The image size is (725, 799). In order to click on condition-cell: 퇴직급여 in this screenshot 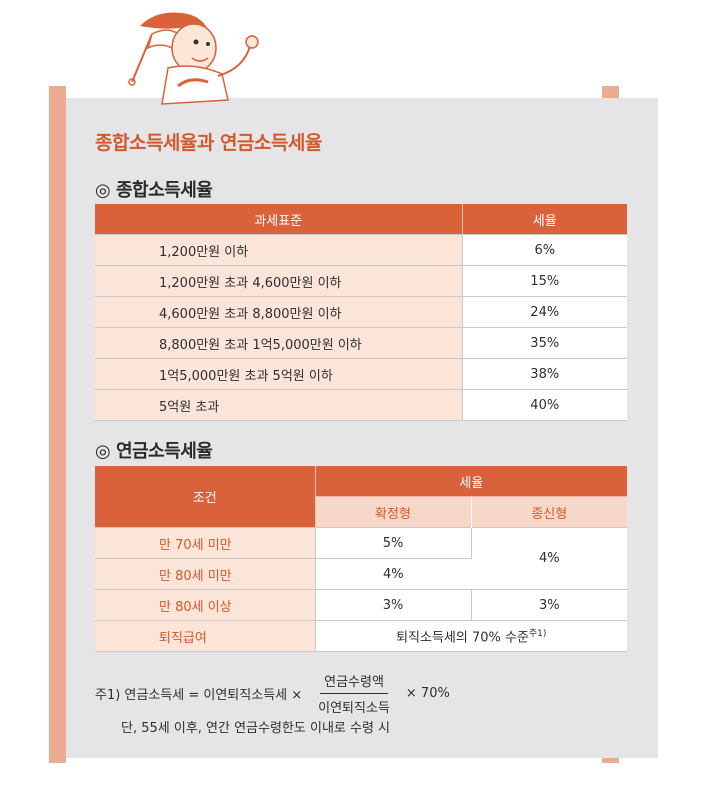, I will do `click(205, 636)`.